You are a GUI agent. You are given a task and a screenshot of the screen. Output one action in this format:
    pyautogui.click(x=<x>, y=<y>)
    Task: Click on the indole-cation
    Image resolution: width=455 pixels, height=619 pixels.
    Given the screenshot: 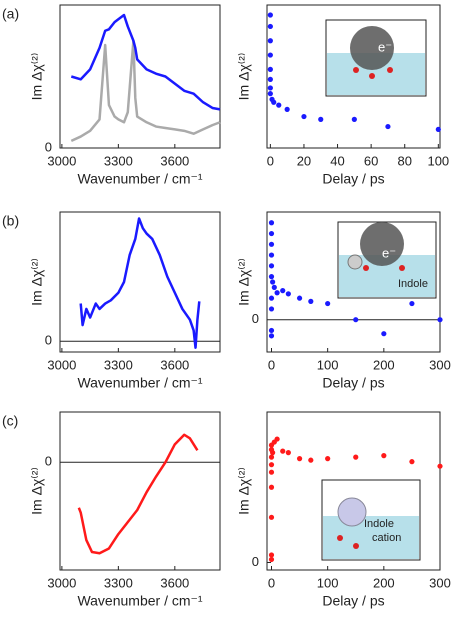 What is the action you would take?
    pyautogui.click(x=352, y=512)
    